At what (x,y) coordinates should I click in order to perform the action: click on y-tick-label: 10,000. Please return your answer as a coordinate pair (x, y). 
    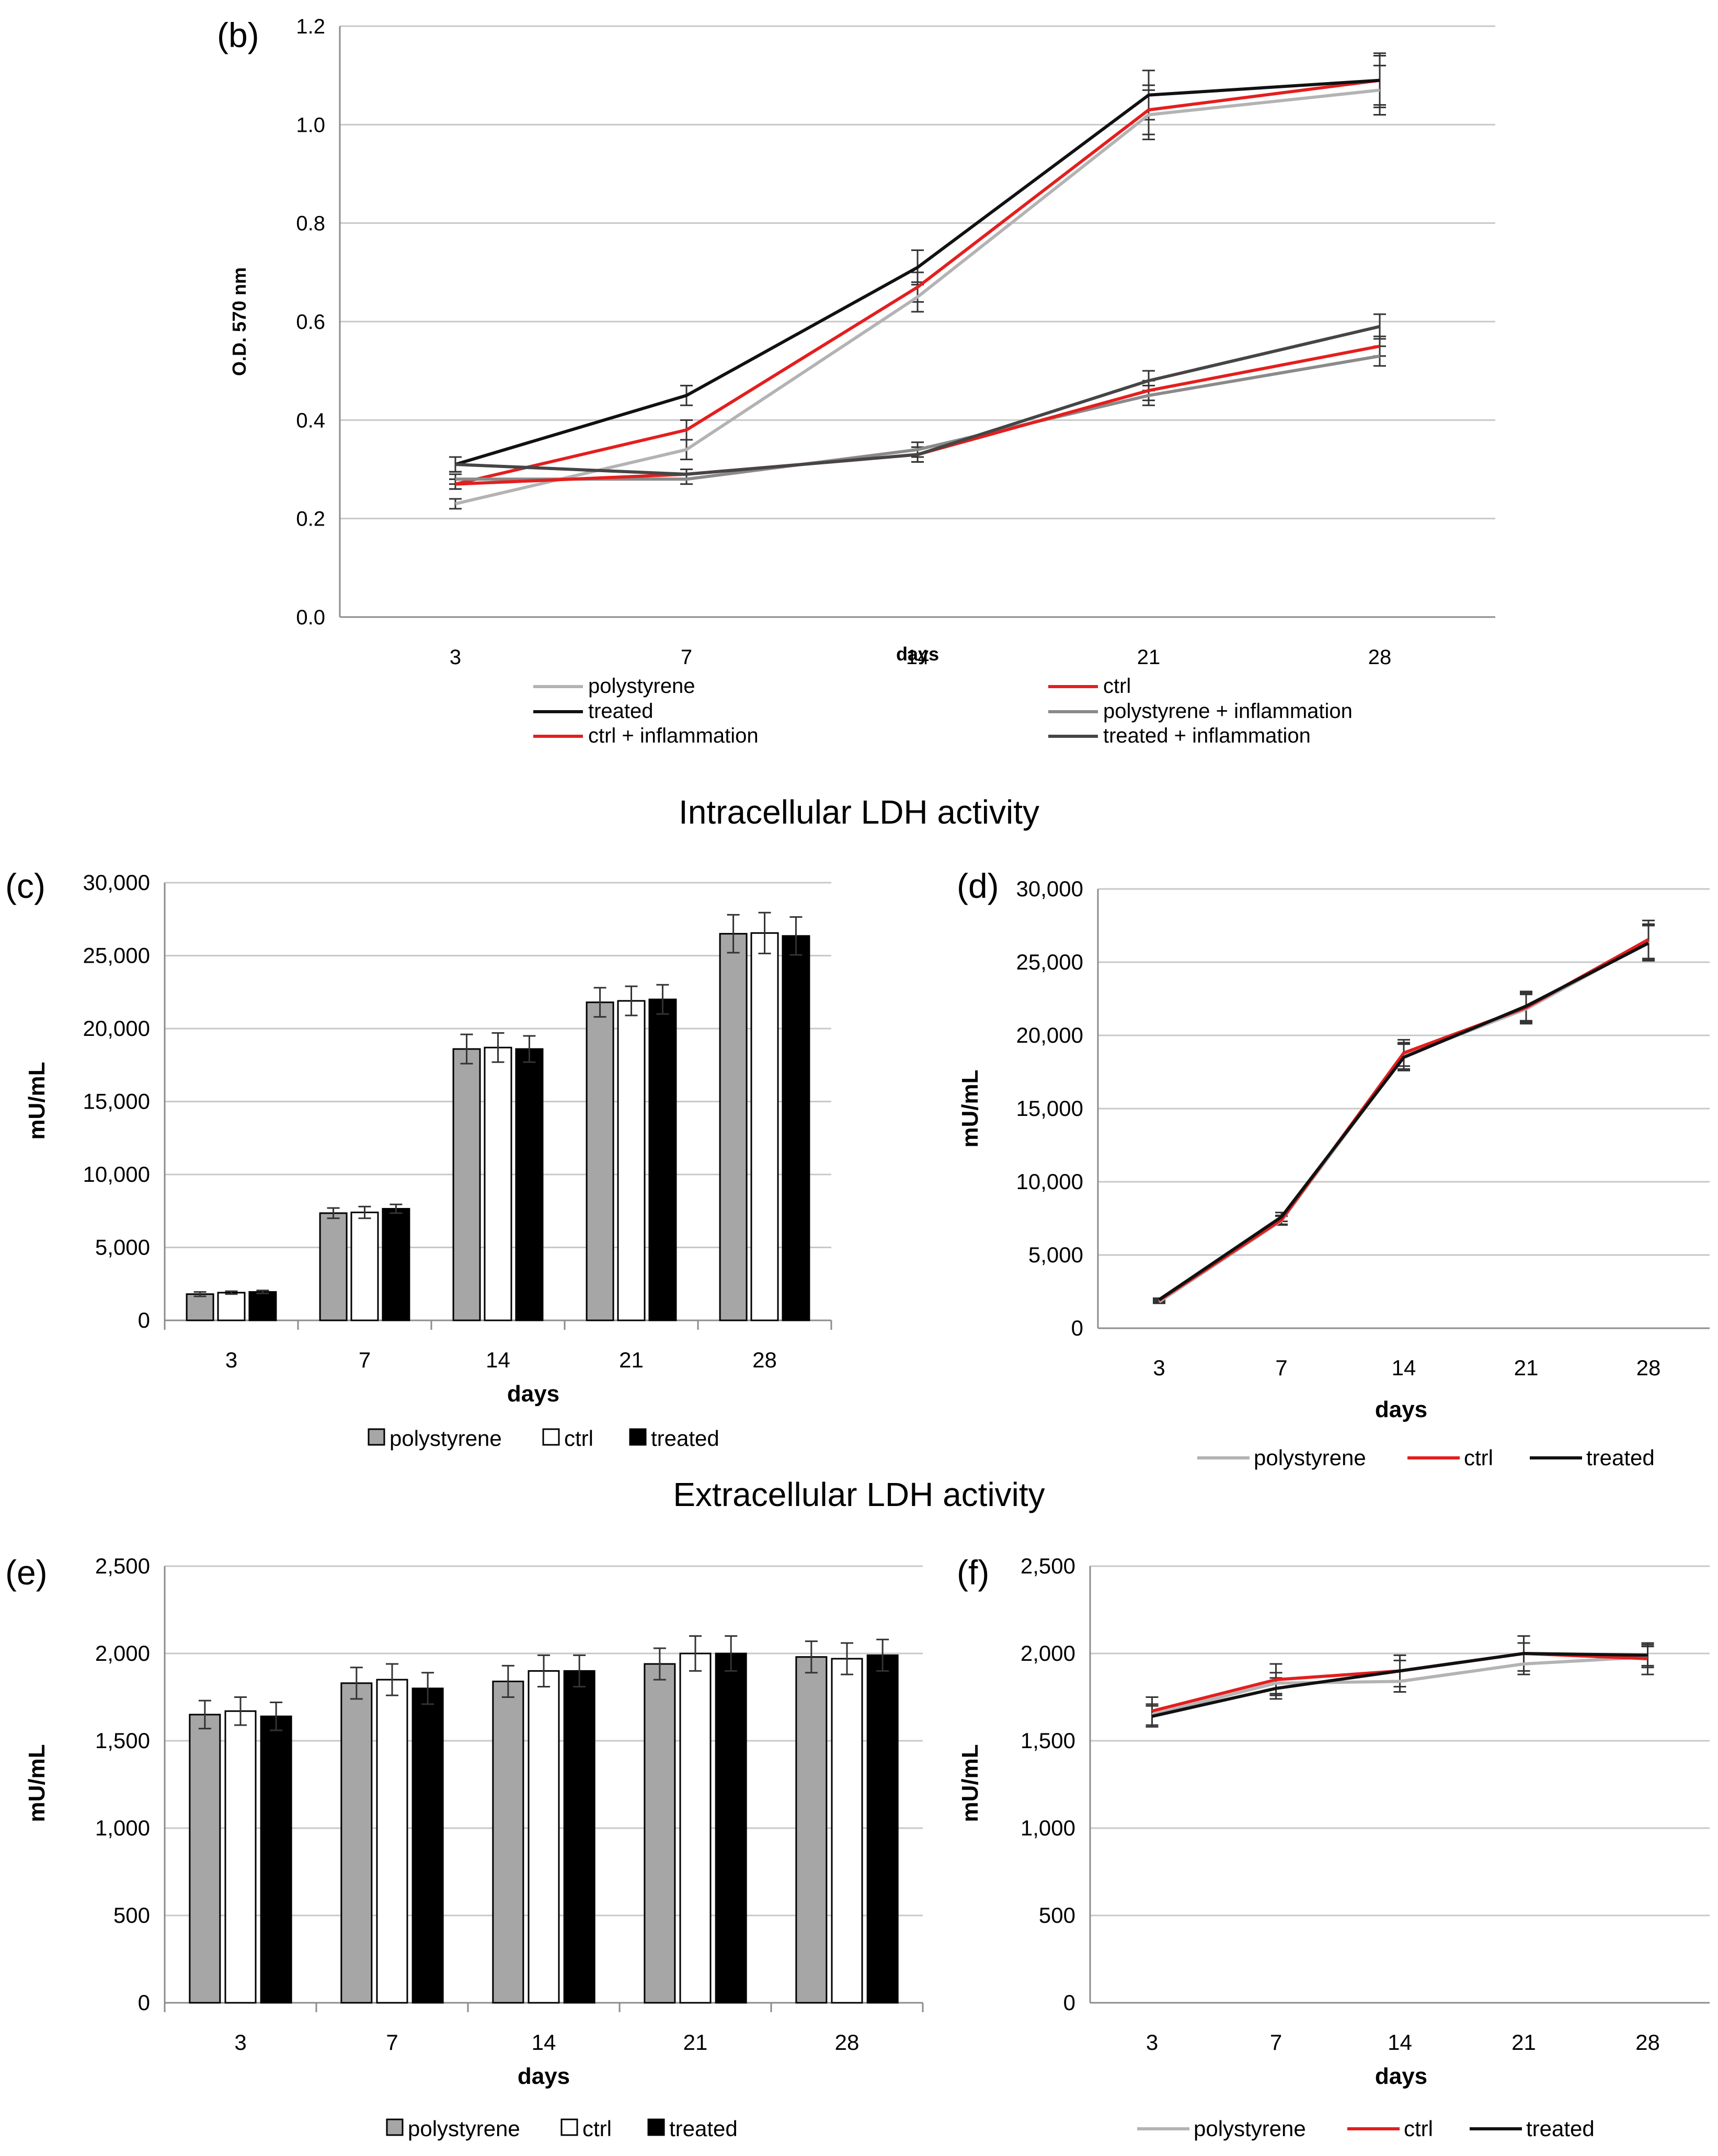
    Looking at the image, I should click on (1049, 1182).